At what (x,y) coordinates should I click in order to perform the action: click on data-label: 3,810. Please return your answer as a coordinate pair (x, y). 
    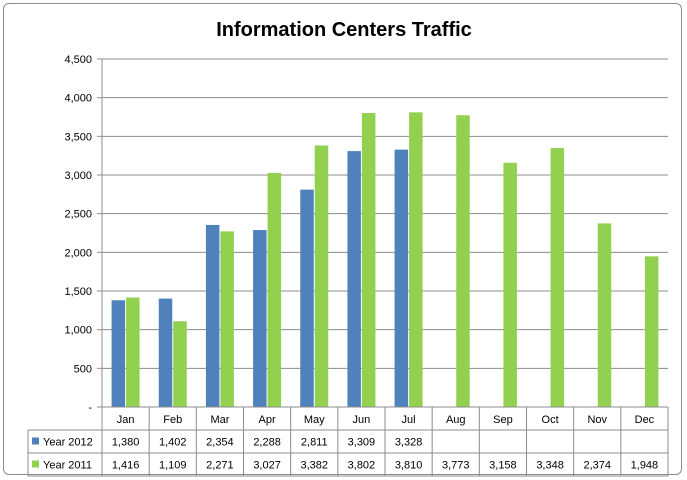
    Looking at the image, I should click on (409, 466).